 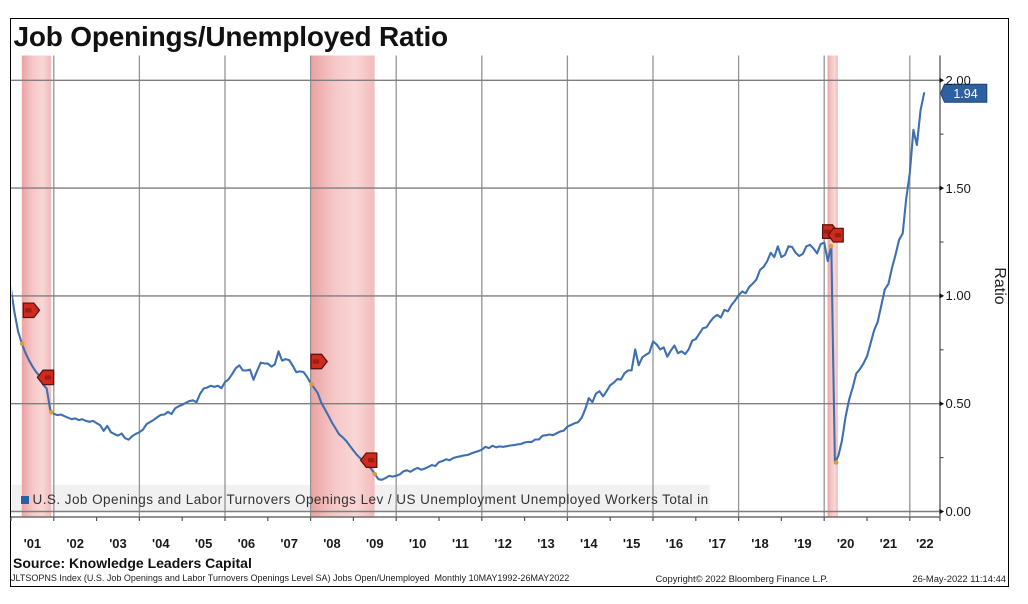 What do you see at coordinates (999, 285) in the screenshot?
I see `svg-text: Ratio` at bounding box center [999, 285].